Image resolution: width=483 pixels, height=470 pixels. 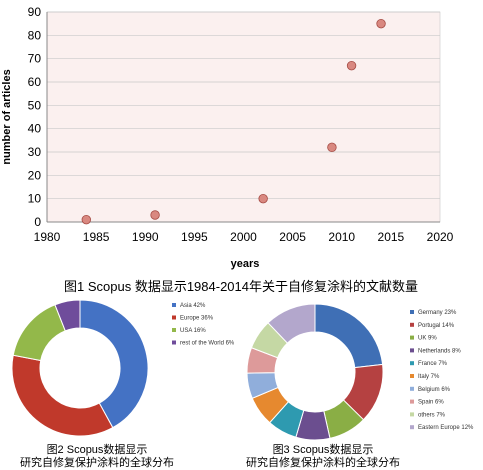 What do you see at coordinates (323, 449) in the screenshot?
I see `figure3-caption-line1: 图3 Scopus数据显示` at bounding box center [323, 449].